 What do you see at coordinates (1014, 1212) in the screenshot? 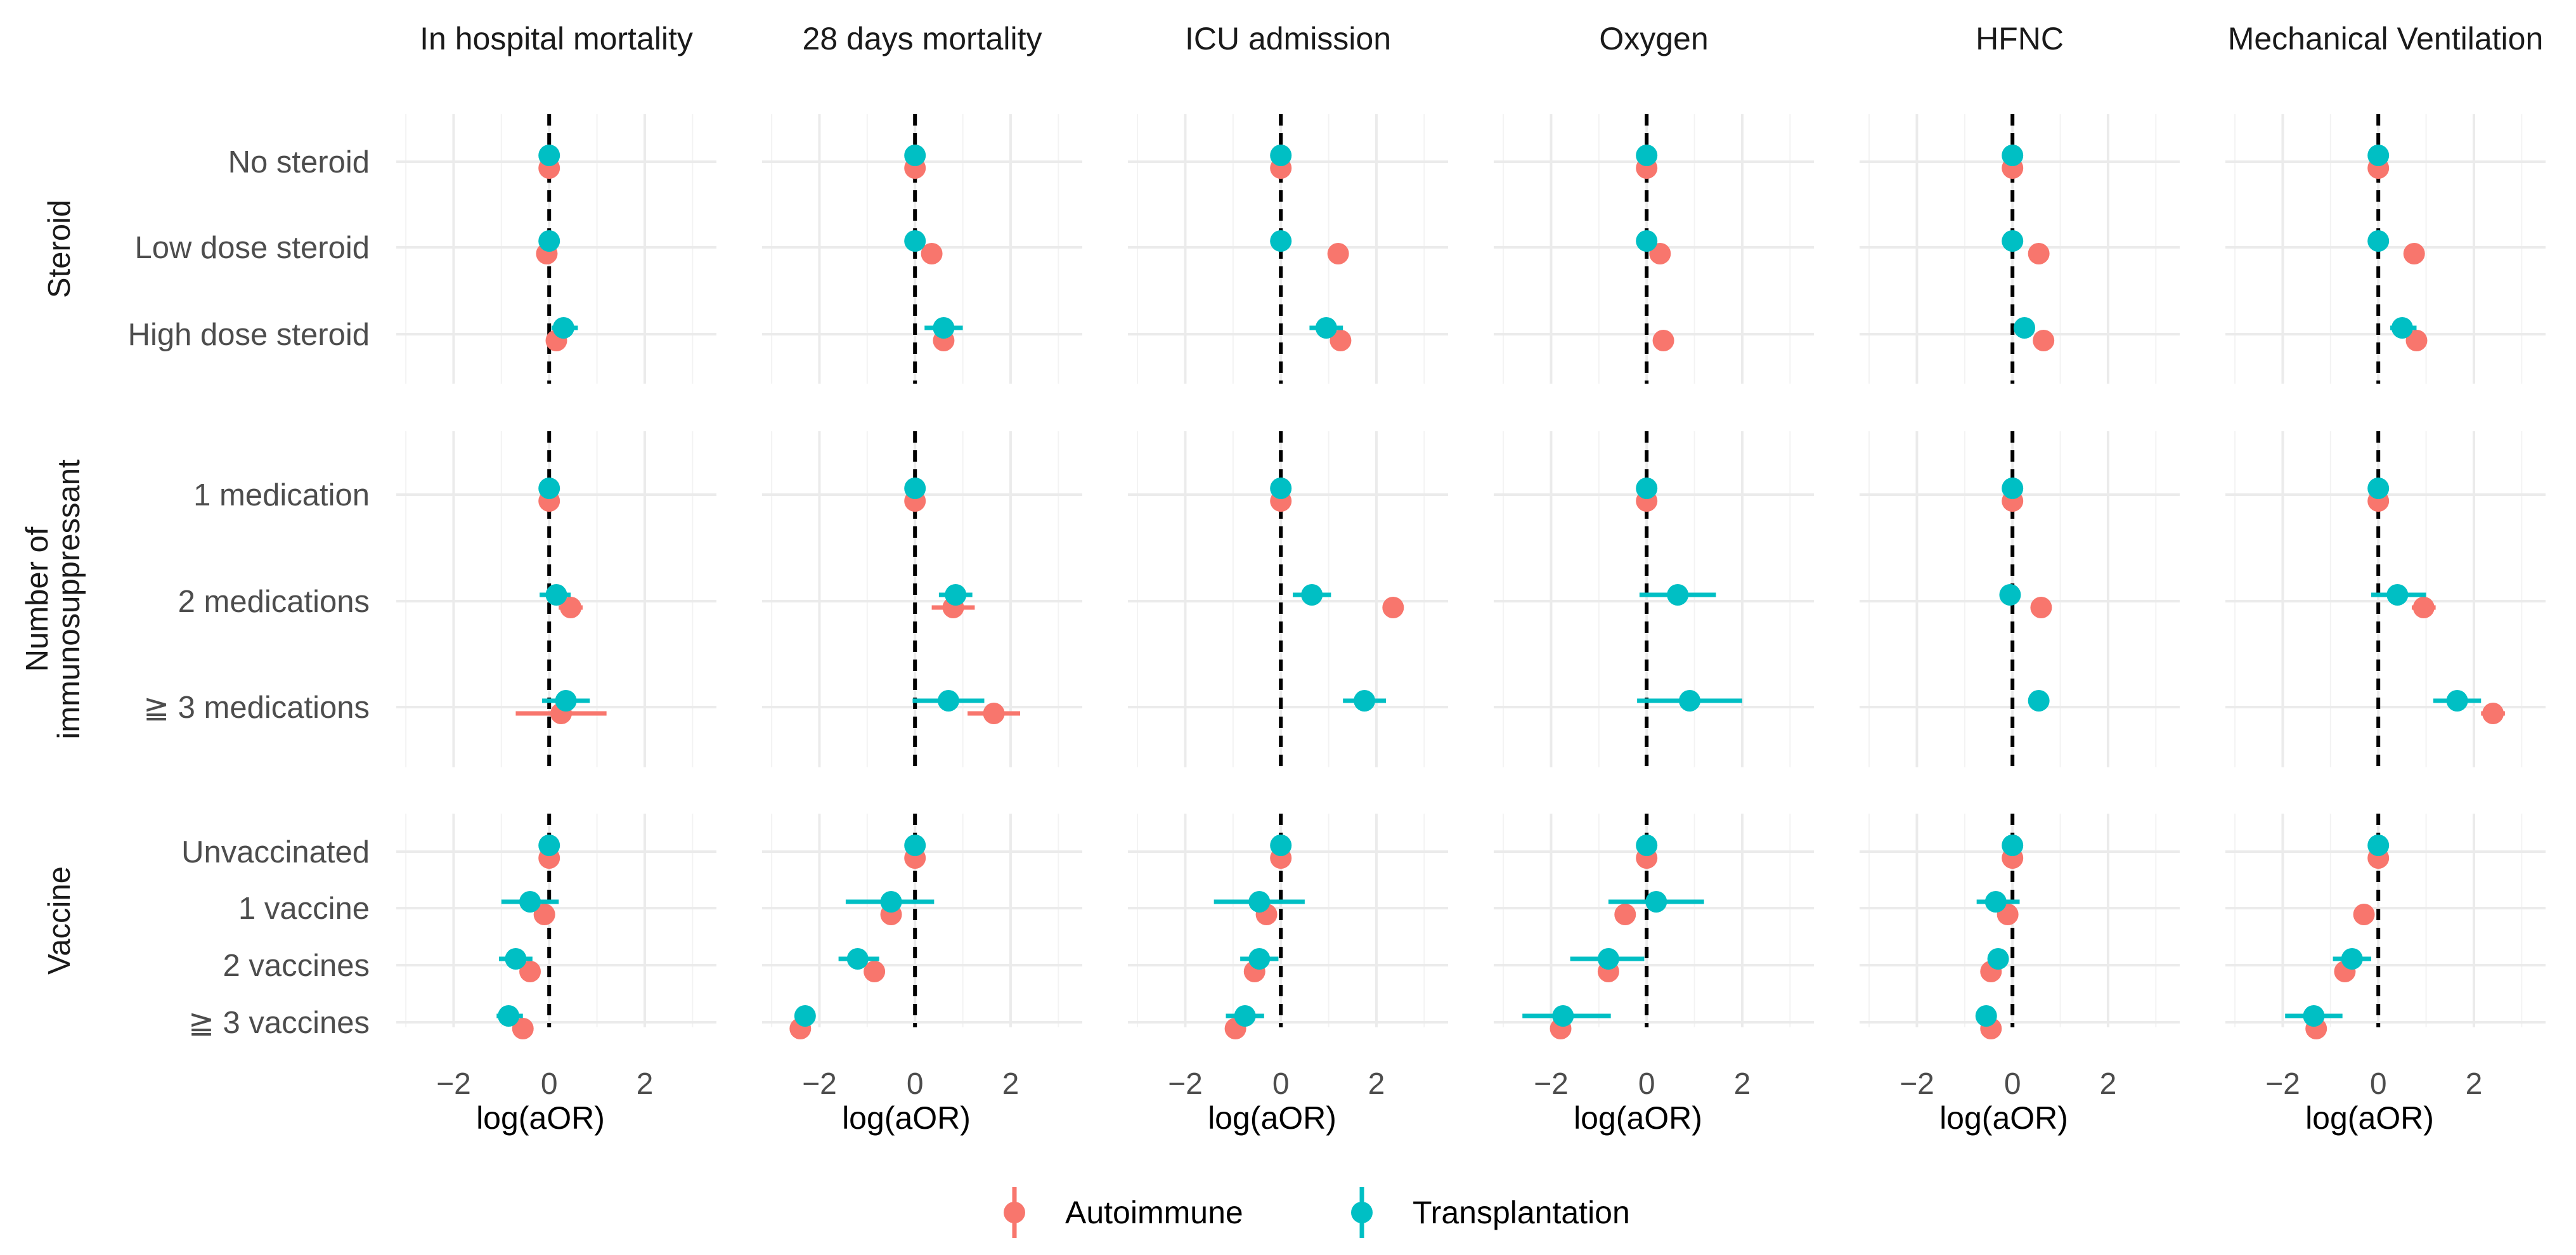
I see `legend-key-point-autoimmune` at bounding box center [1014, 1212].